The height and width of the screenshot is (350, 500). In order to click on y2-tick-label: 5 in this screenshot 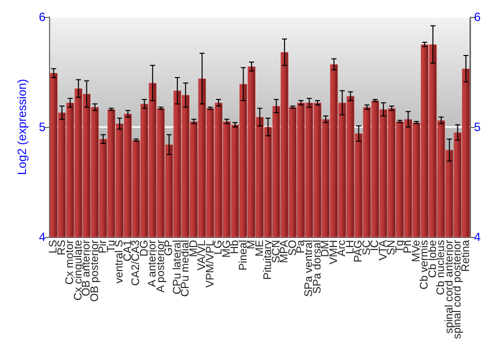, I will do `click(477, 127)`.